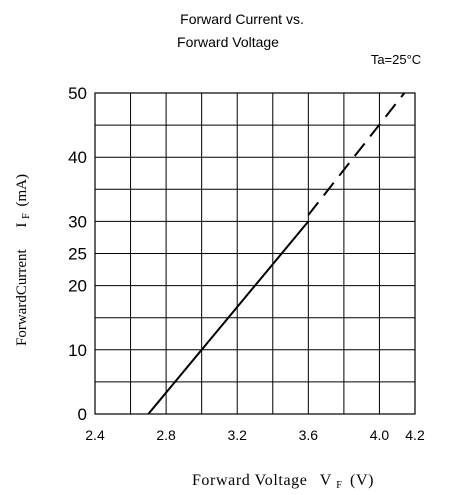  Describe the element at coordinates (22, 225) in the screenshot. I see `y-axis-label-symbol: I` at that location.